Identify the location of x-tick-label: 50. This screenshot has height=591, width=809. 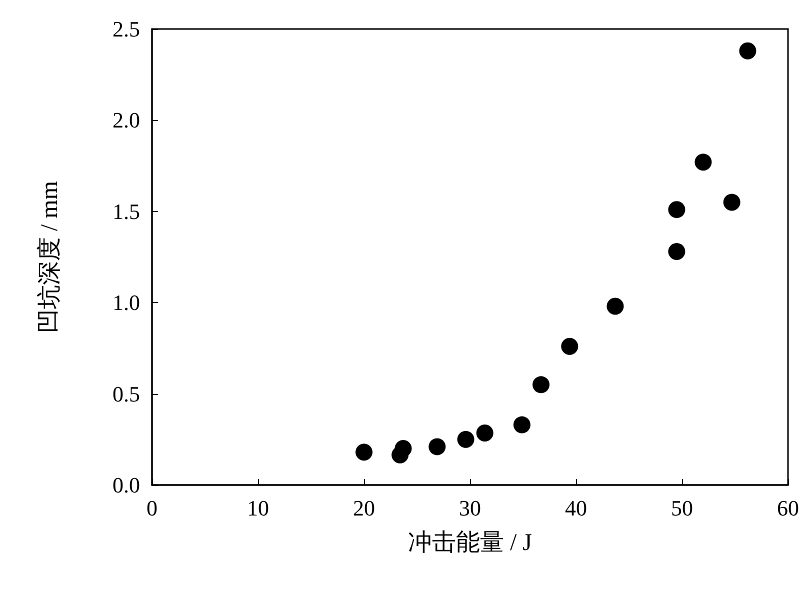
(682, 508).